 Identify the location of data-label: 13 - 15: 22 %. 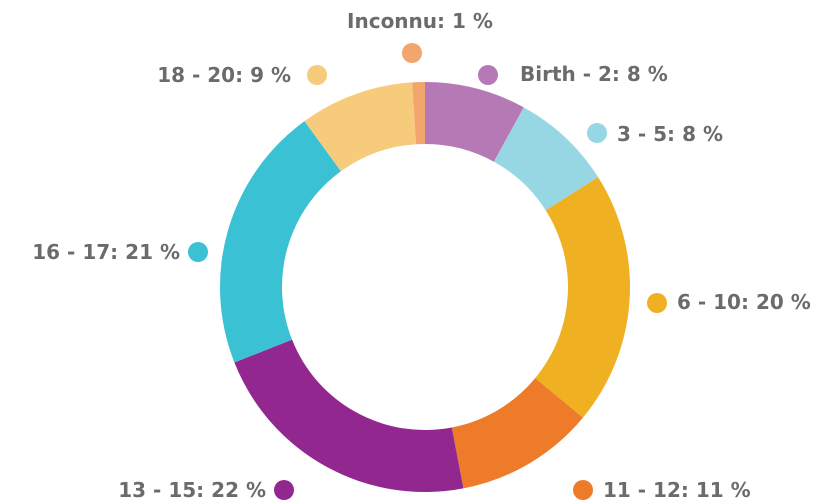
(192, 490).